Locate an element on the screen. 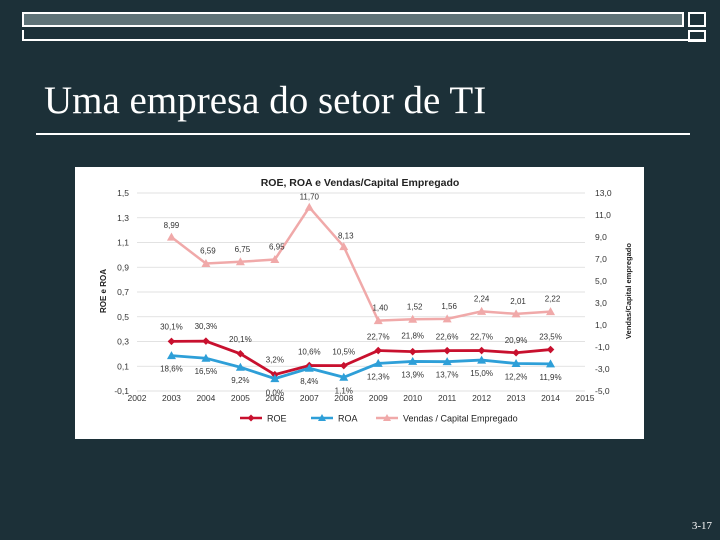 This screenshot has width=720, height=540. data-label: 6,59 is located at coordinates (208, 251).